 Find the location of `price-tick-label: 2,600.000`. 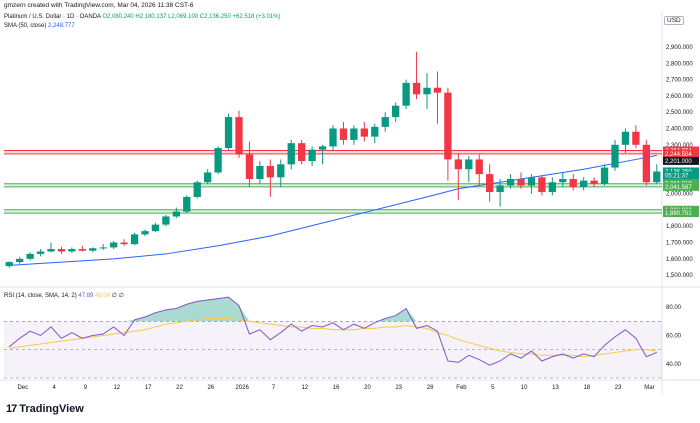

price-tick-label: 2,600.000 is located at coordinates (679, 97).